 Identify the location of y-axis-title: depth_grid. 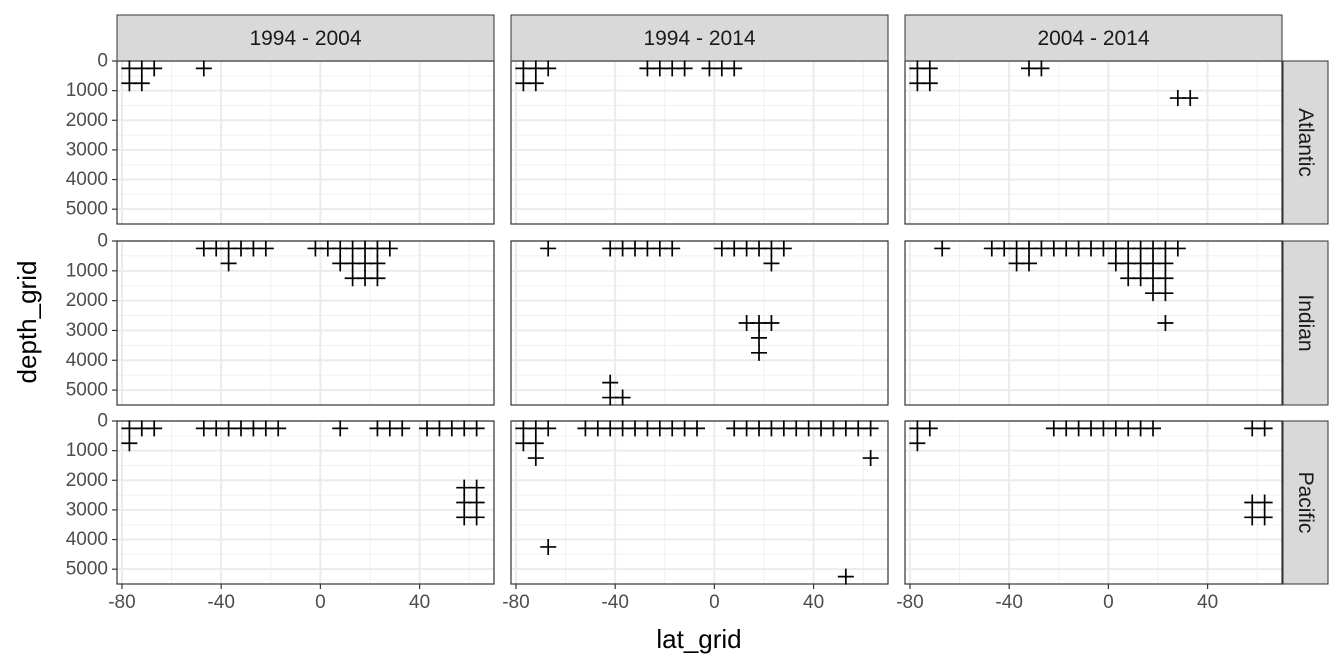
(27, 322).